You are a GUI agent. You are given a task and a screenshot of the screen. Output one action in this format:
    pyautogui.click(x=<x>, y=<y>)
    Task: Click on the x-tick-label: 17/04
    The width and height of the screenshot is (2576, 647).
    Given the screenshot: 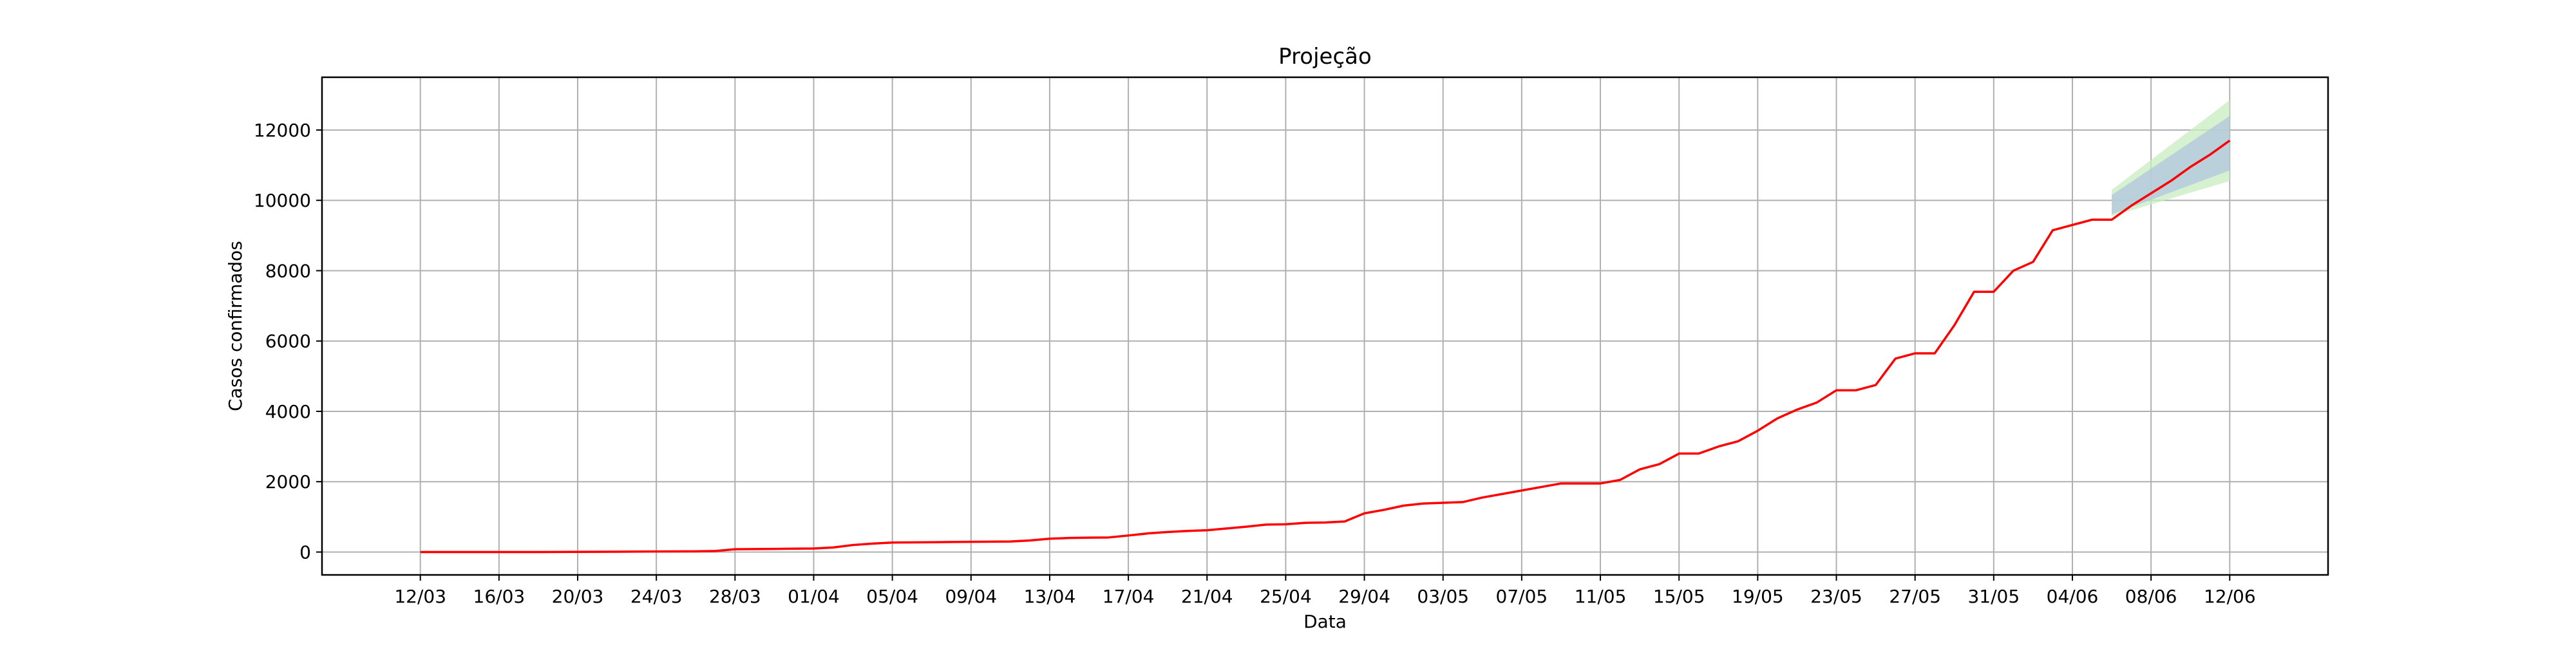 What is the action you would take?
    pyautogui.click(x=1129, y=596)
    